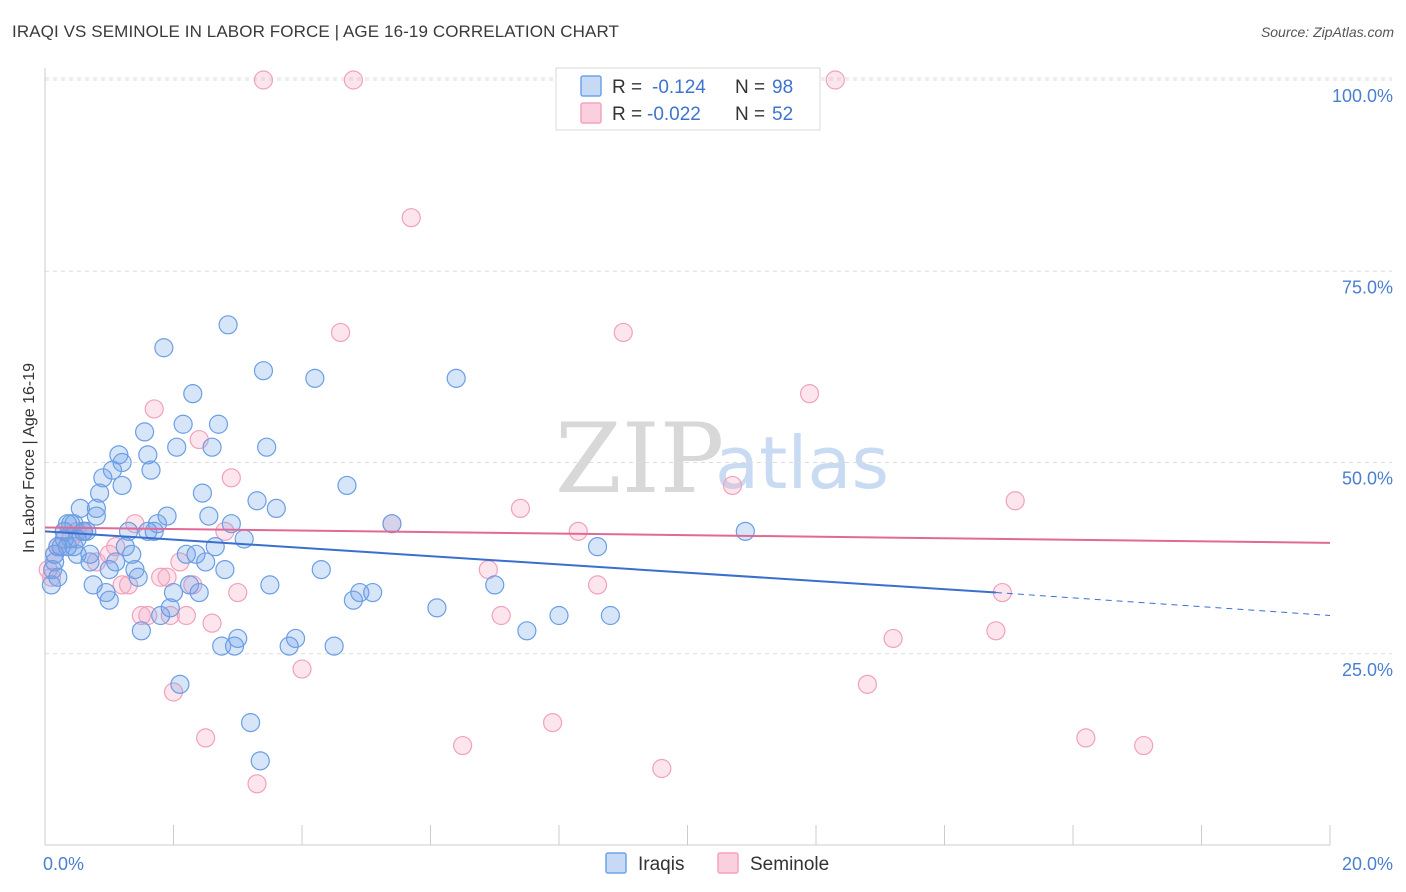  Describe the element at coordinates (728, 863) in the screenshot. I see `bottom-legend-swatch-seminole` at that location.